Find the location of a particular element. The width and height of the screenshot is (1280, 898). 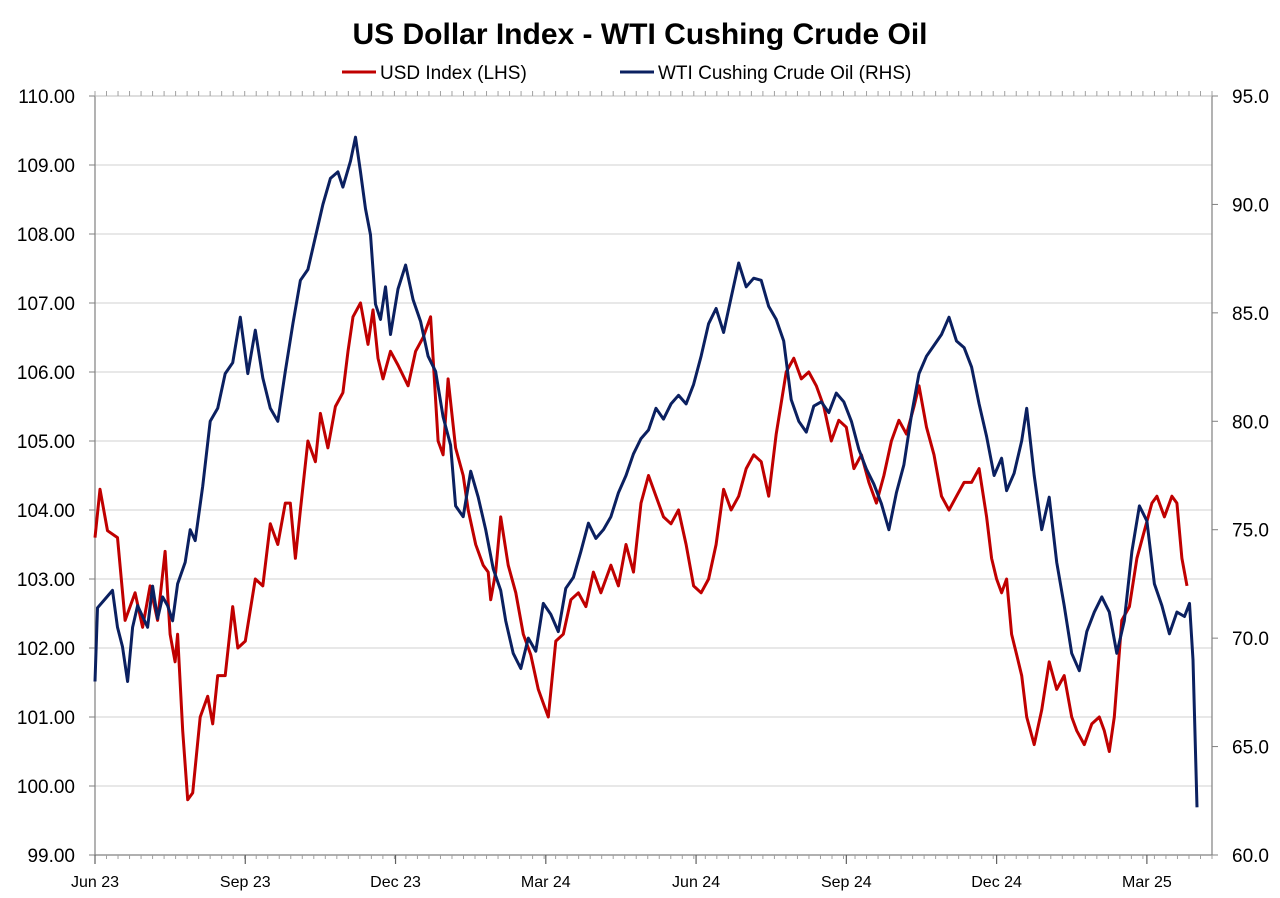

x-tick-label: Dec 24 is located at coordinates (996, 882).